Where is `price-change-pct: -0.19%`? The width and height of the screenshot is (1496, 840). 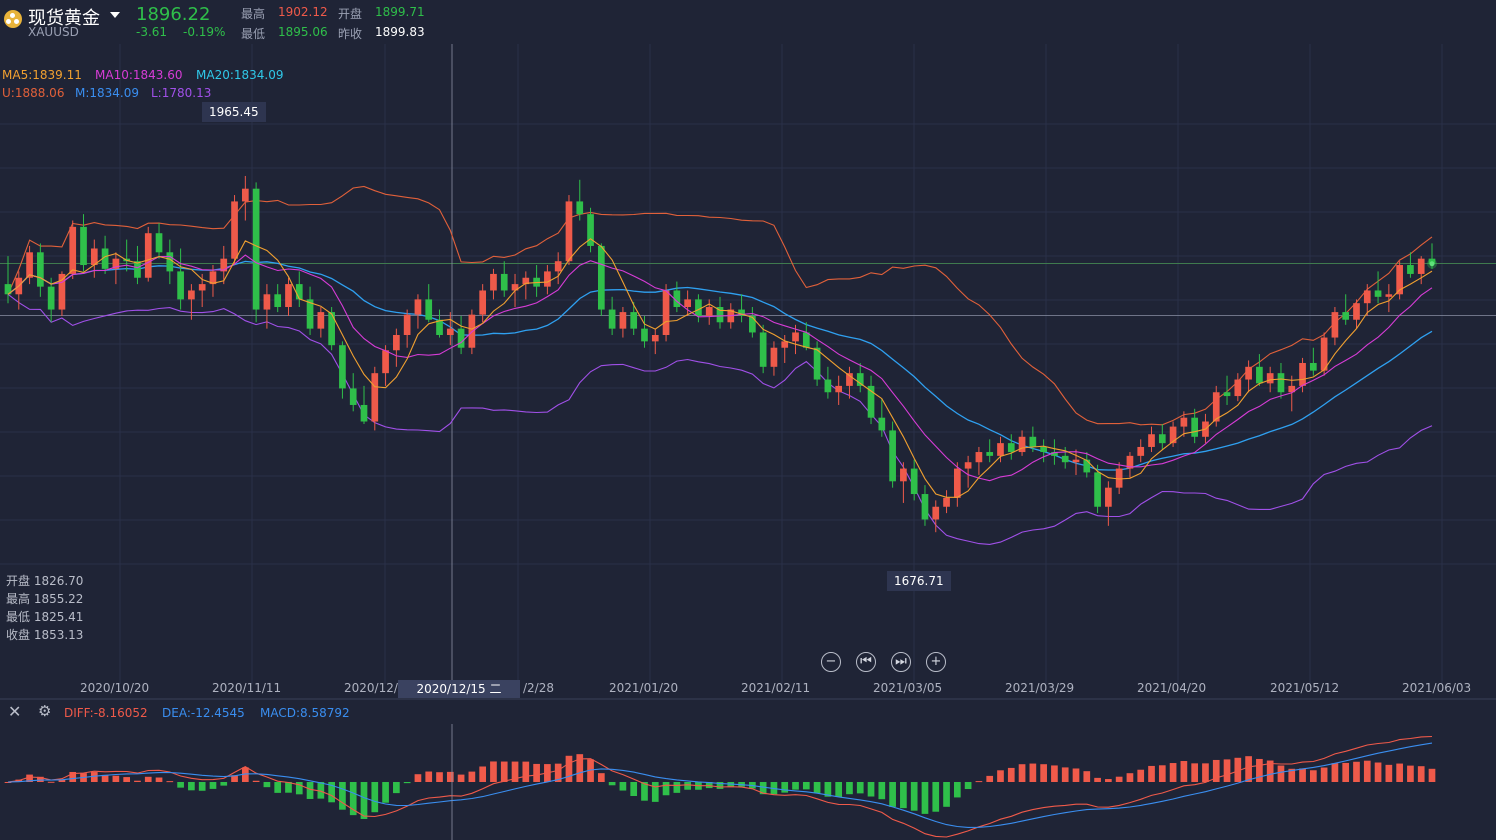
price-change-pct: -0.19% is located at coordinates (204, 32).